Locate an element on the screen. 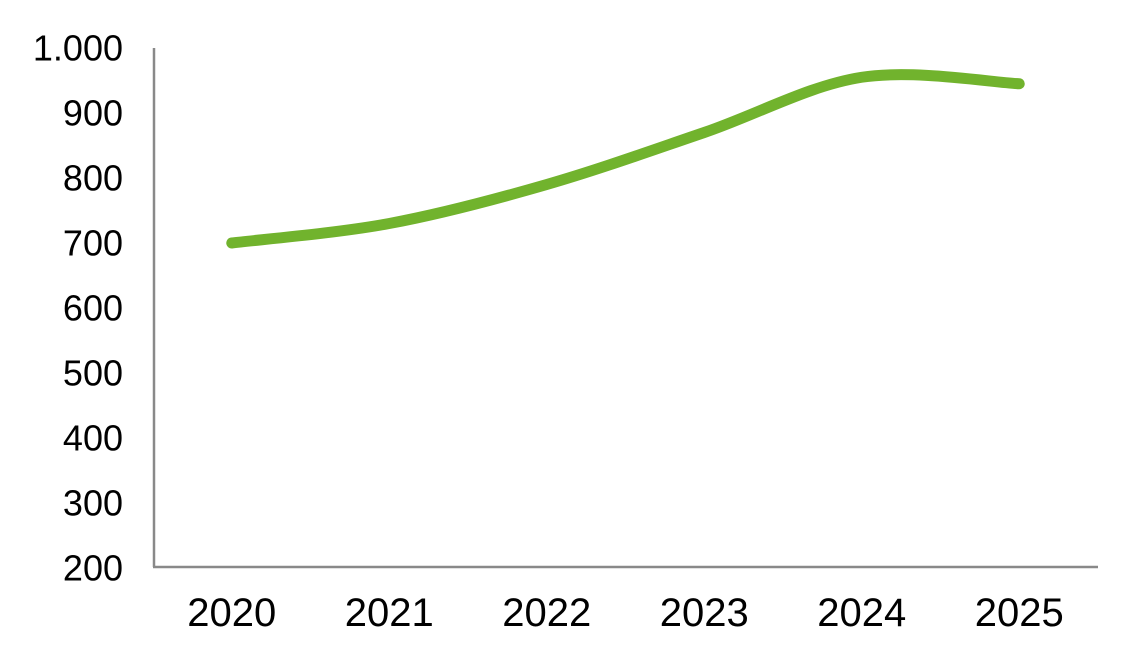  x-tick-label: 2023 is located at coordinates (704, 613).